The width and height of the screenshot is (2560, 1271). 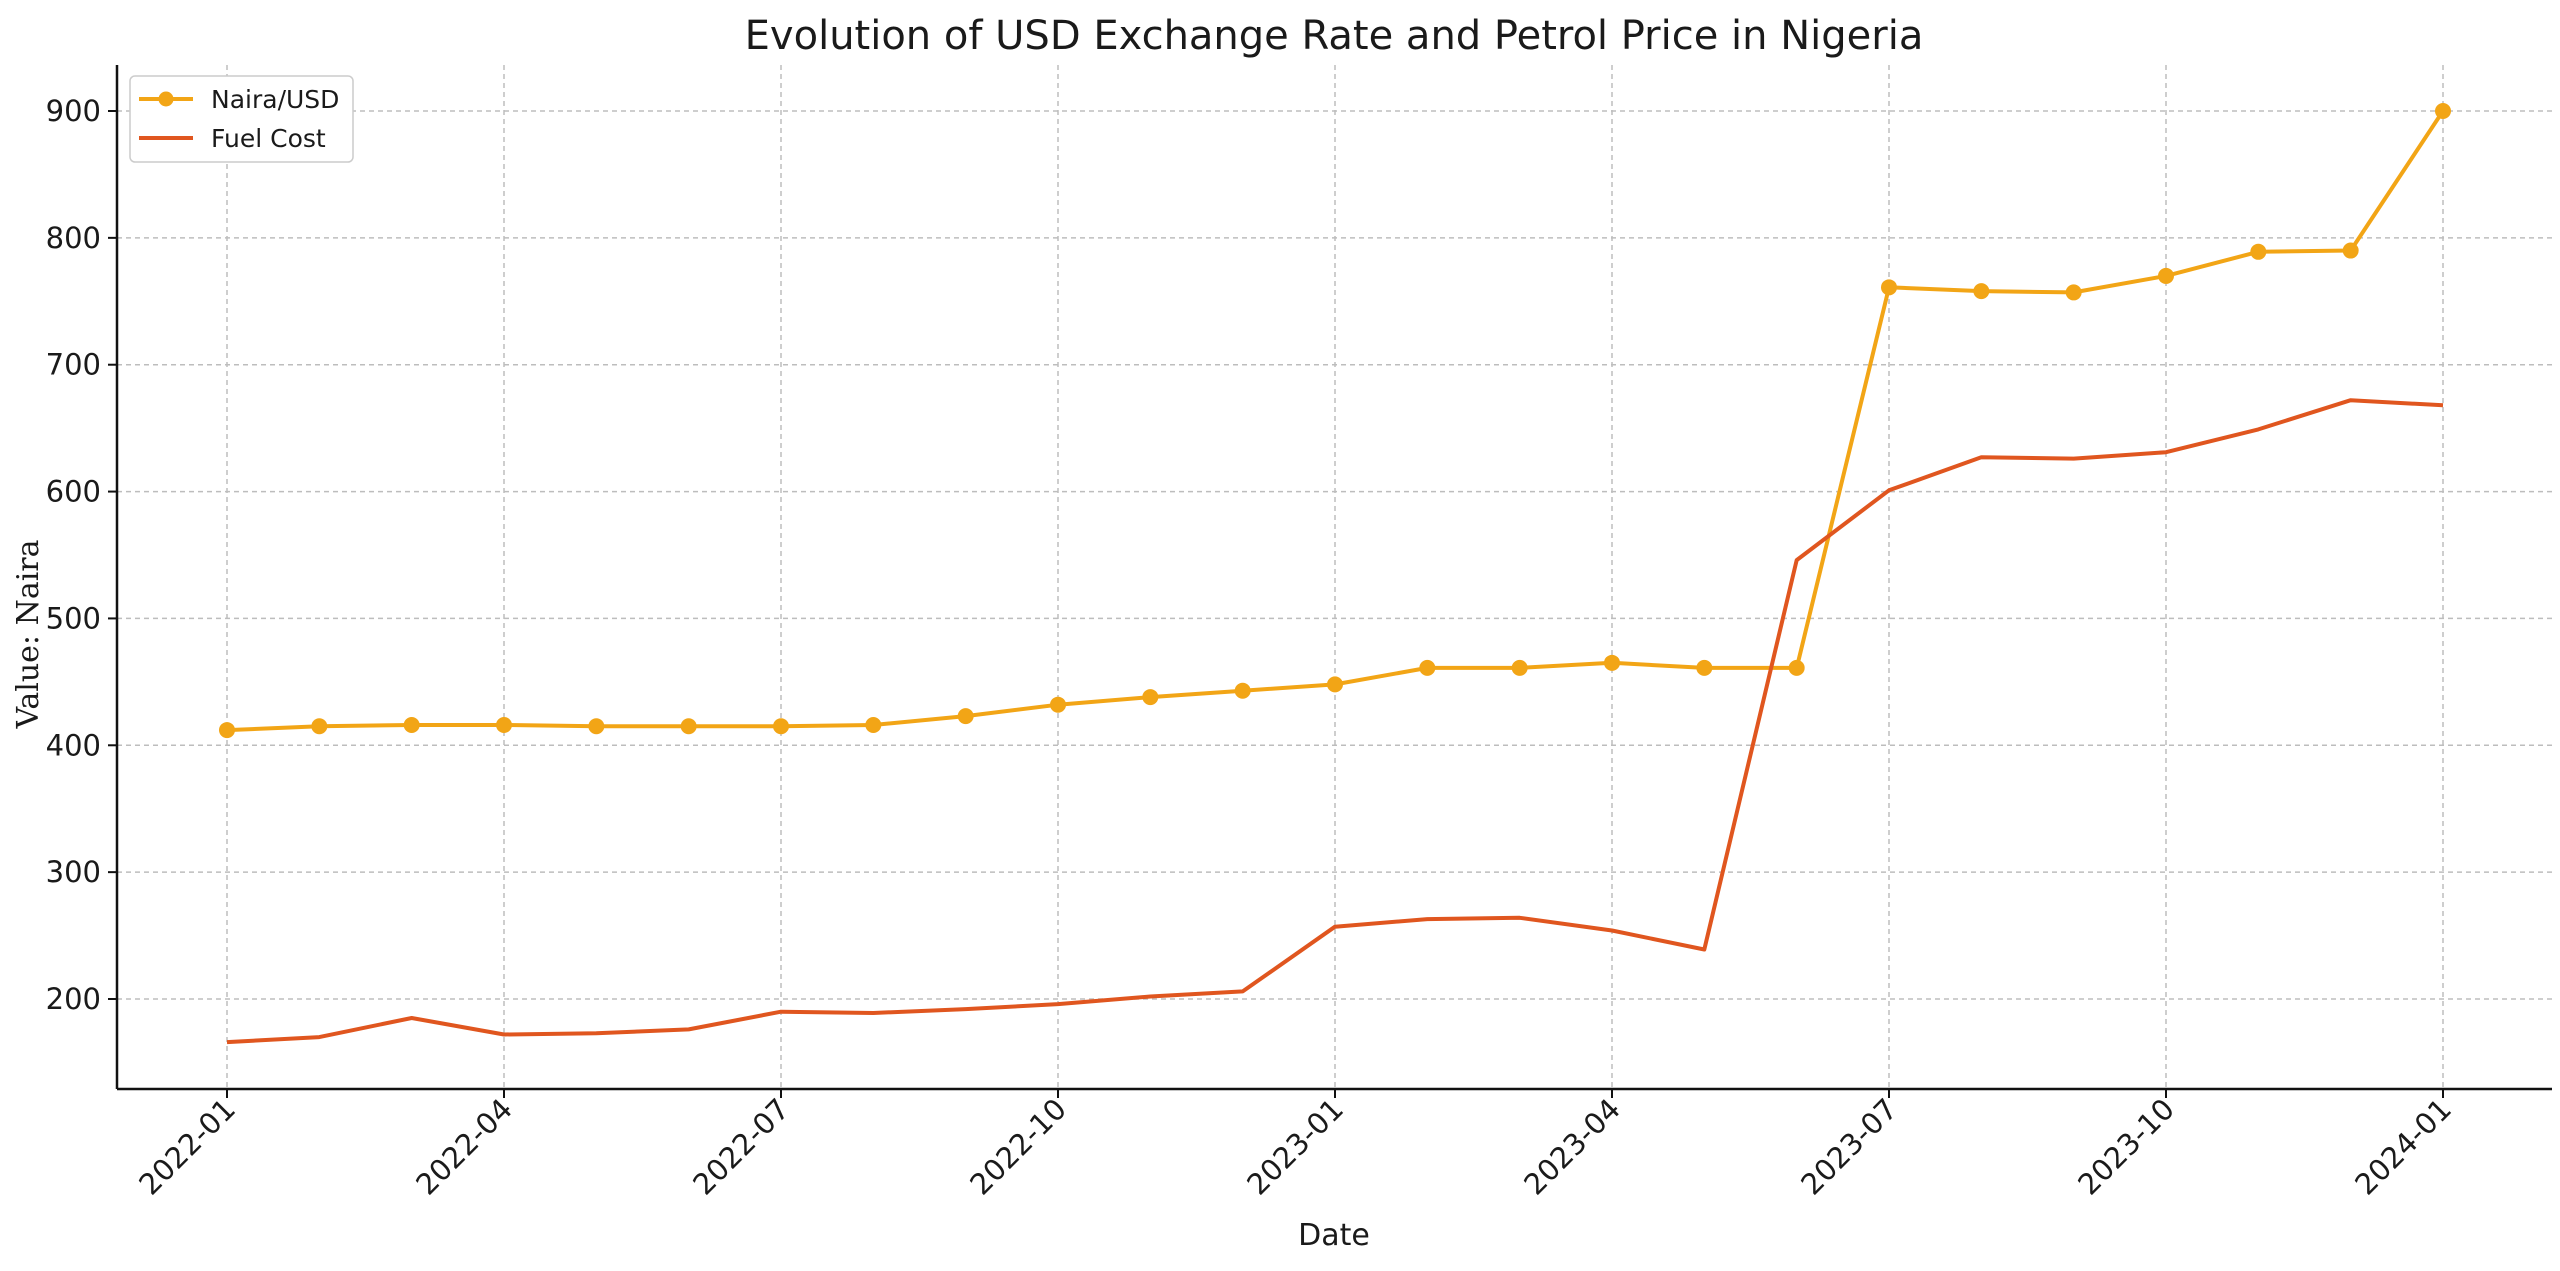 What do you see at coordinates (741, 1147) in the screenshot?
I see `x-tick-label: 2022-07` at bounding box center [741, 1147].